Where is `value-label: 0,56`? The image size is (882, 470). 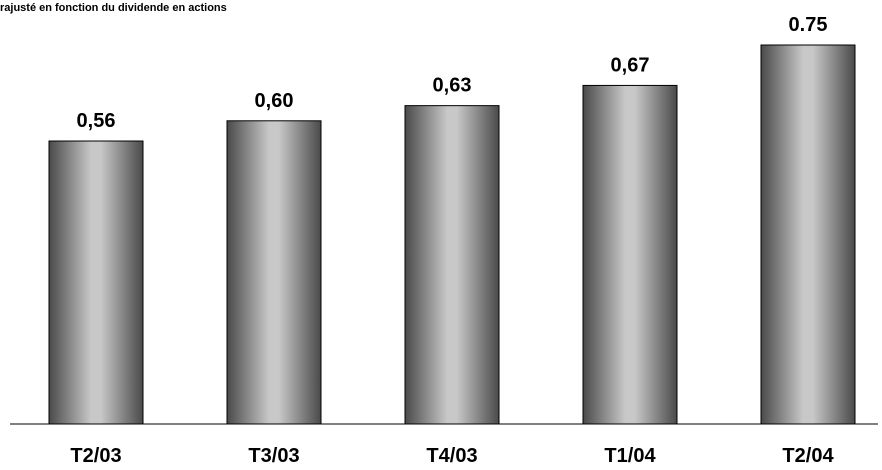
value-label: 0,56 is located at coordinates (96, 121).